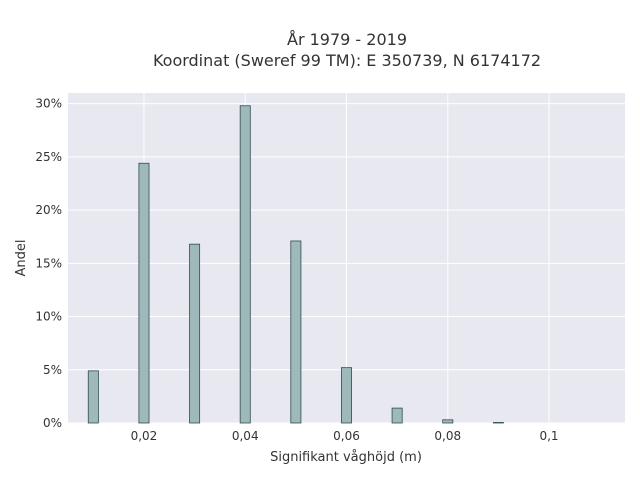 The height and width of the screenshot is (480, 640). I want to click on y-tick-label: 15%, so click(48, 263).